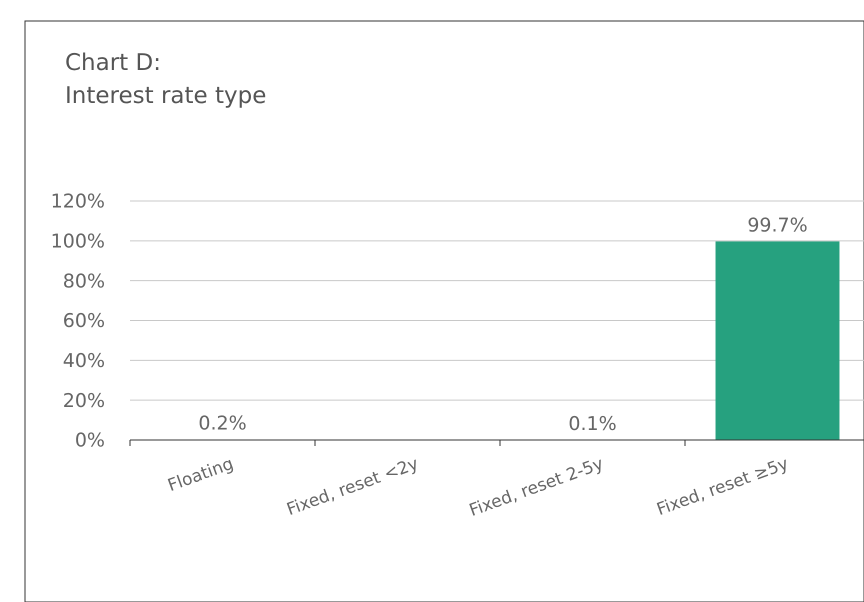 The width and height of the screenshot is (864, 602). Describe the element at coordinates (723, 487) in the screenshot. I see `x-tick-label: Fixed, reset ≥5y` at that location.